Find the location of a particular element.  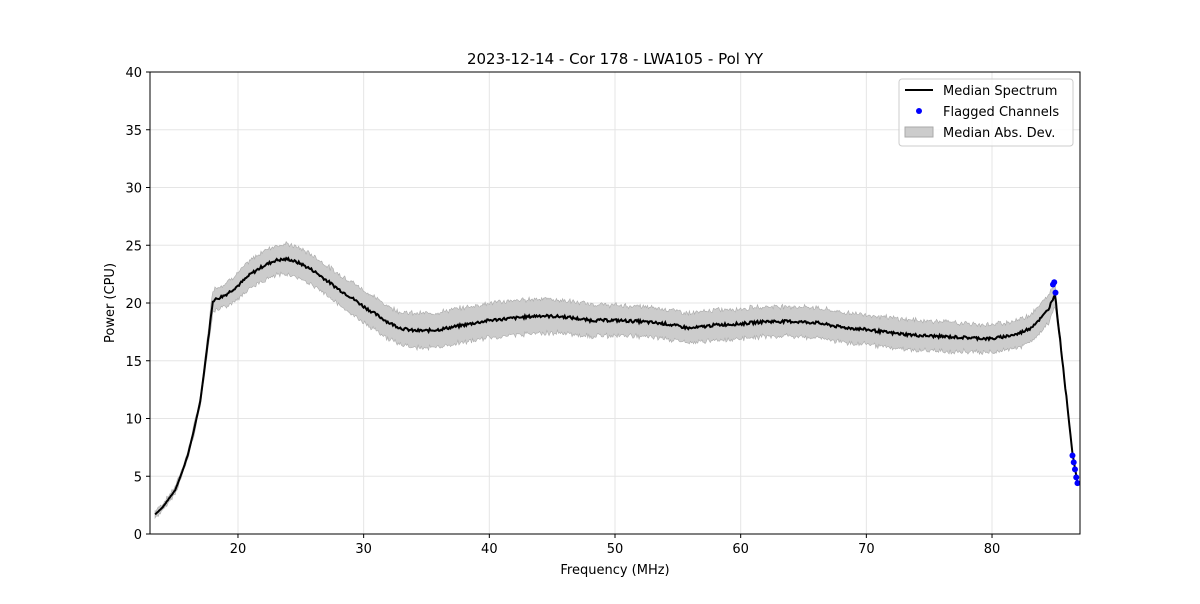

x-tick-label: 60 is located at coordinates (740, 549).